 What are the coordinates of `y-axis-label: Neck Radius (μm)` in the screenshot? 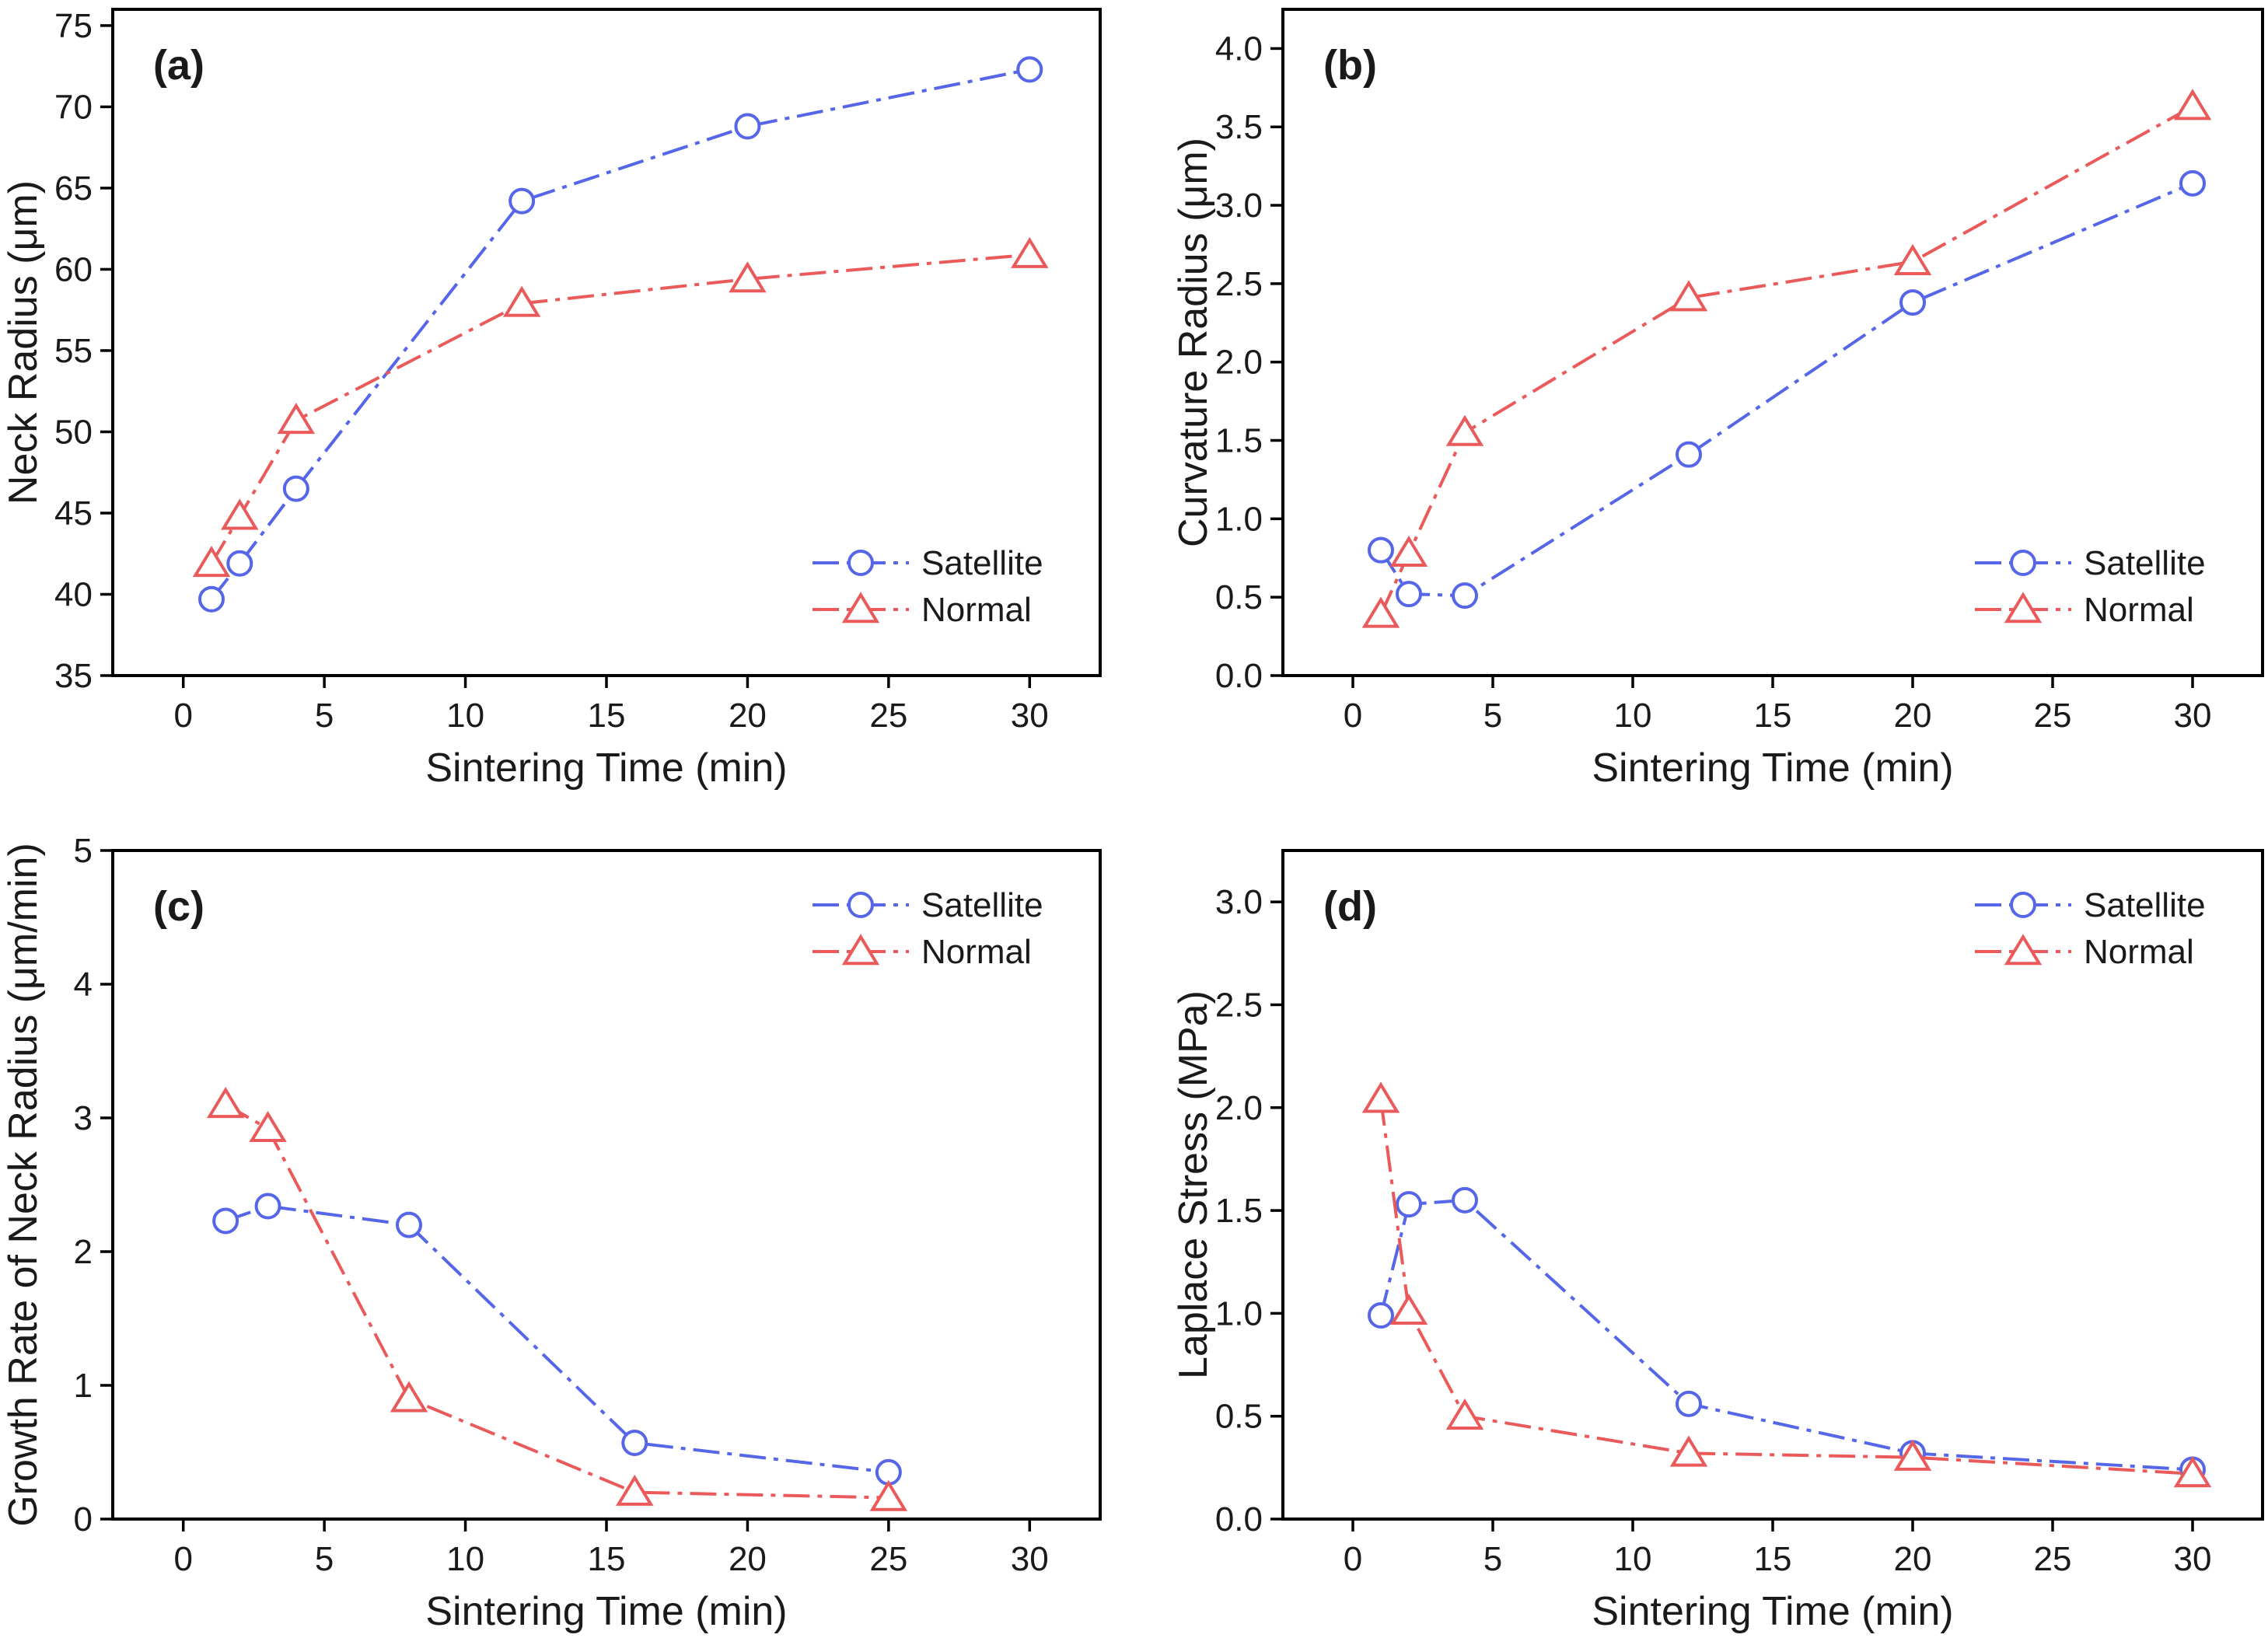 It's located at (23, 343).